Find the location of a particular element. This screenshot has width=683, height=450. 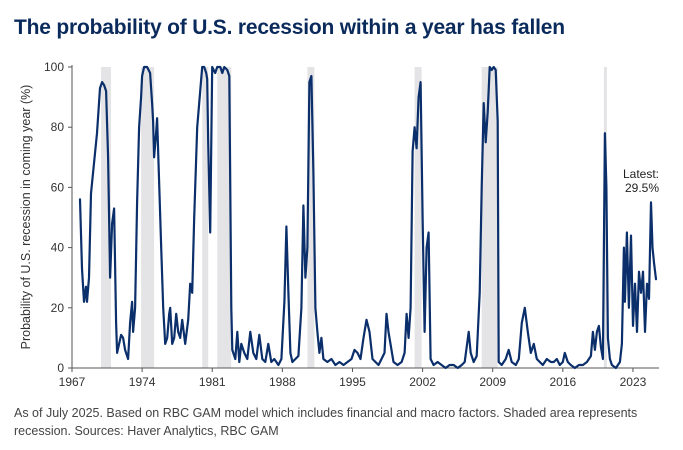

x-tick-label-1974: 1974 is located at coordinates (142, 382).